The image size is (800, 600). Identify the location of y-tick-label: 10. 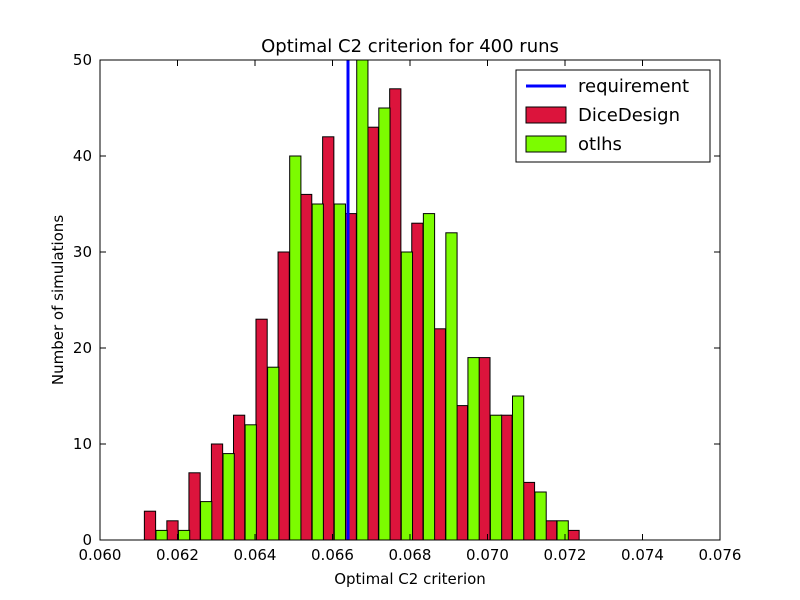
(82, 444).